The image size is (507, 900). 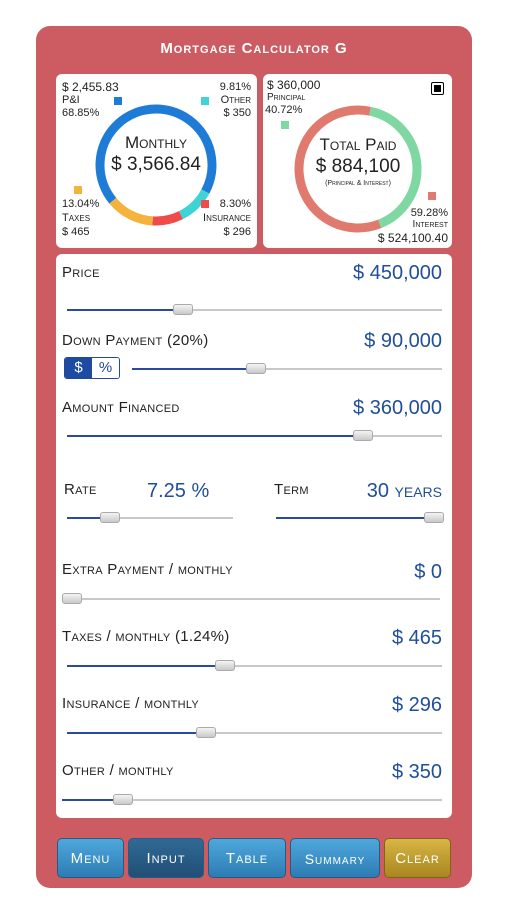 What do you see at coordinates (363, 435) in the screenshot?
I see `amount-financed-slider-thumb` at bounding box center [363, 435].